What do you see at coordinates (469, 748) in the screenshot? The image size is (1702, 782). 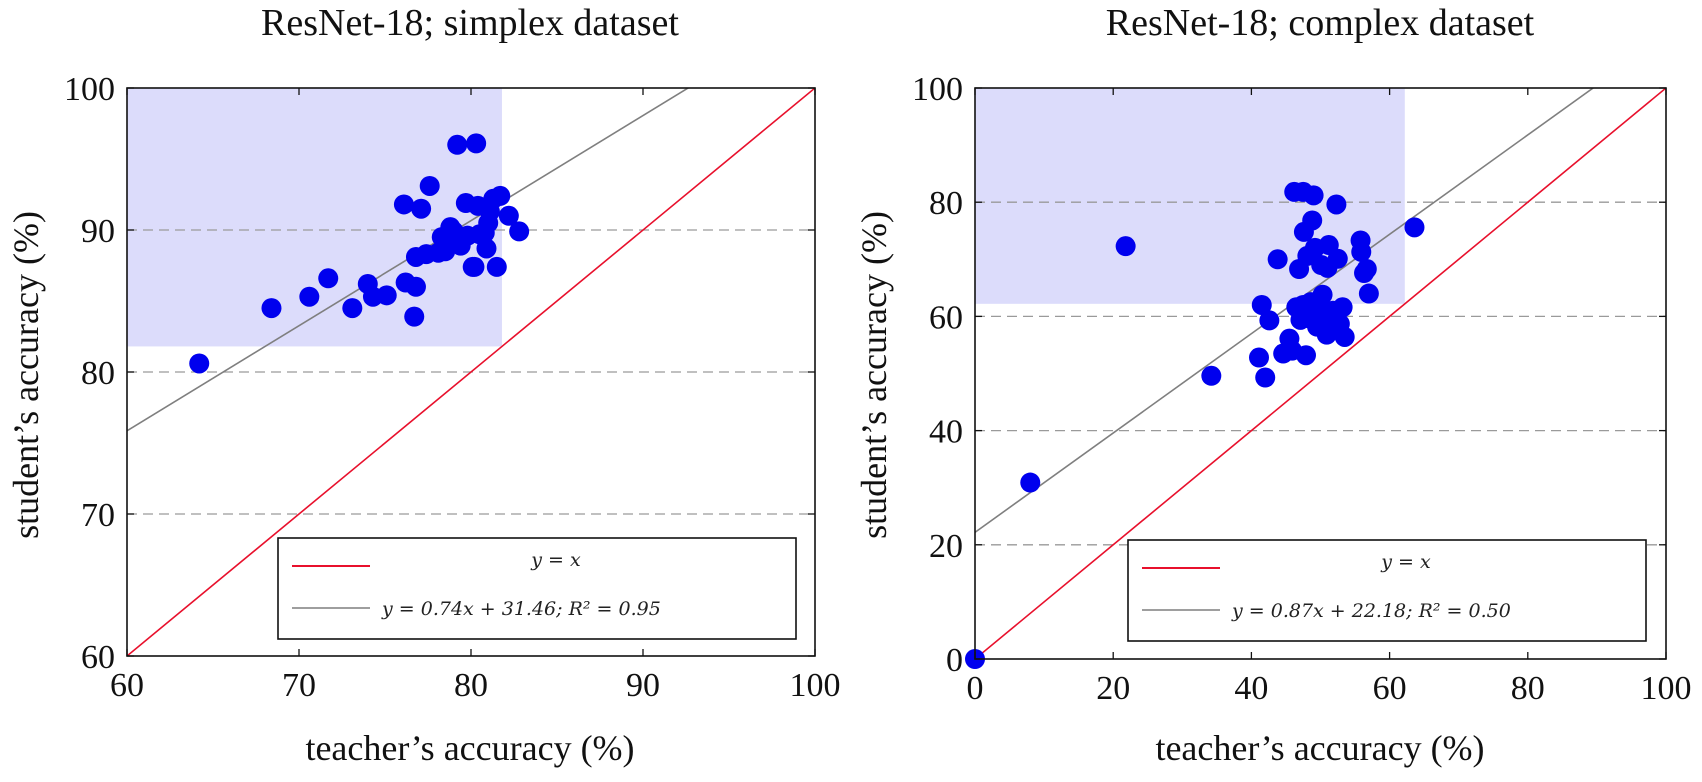 I see `chart-simplex-xlabel: teacher’s accuracy (%)` at bounding box center [469, 748].